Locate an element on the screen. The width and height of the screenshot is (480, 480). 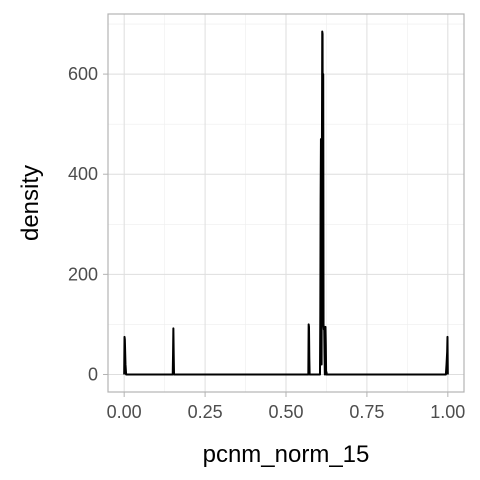
y-tick-label: 200 is located at coordinates (83, 274).